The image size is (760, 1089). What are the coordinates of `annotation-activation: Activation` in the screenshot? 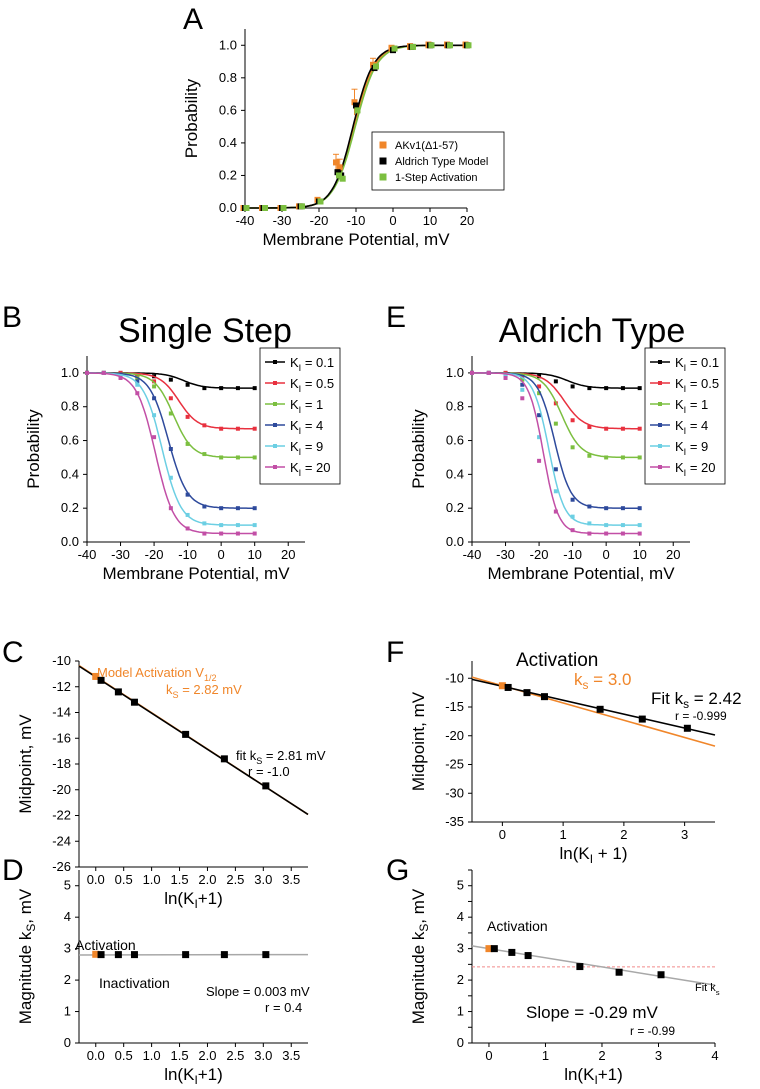 It's located at (557, 660).